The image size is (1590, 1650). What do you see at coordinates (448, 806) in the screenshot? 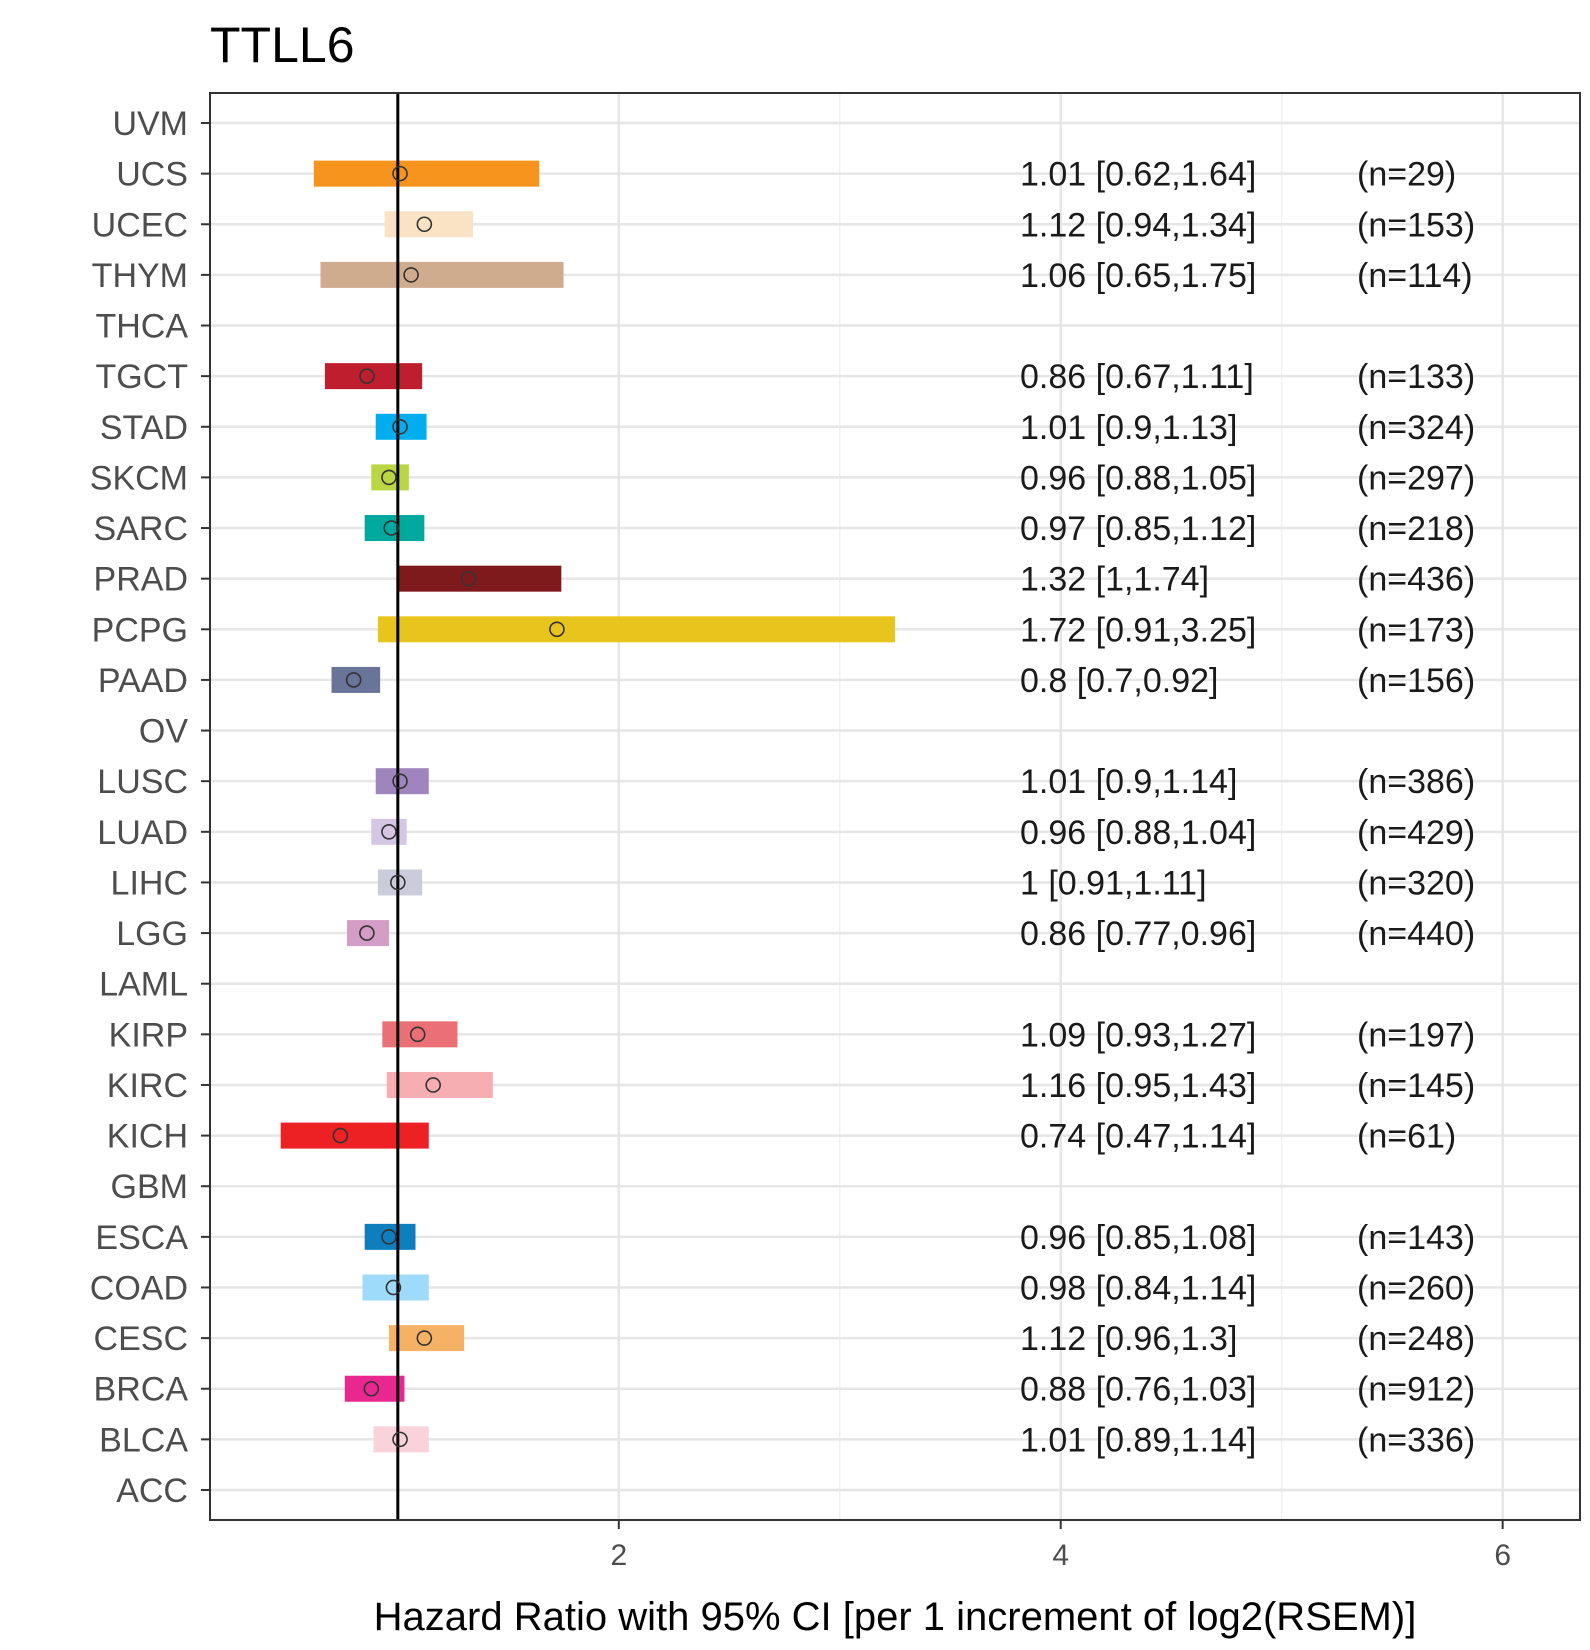
I see `hr-points` at bounding box center [448, 806].